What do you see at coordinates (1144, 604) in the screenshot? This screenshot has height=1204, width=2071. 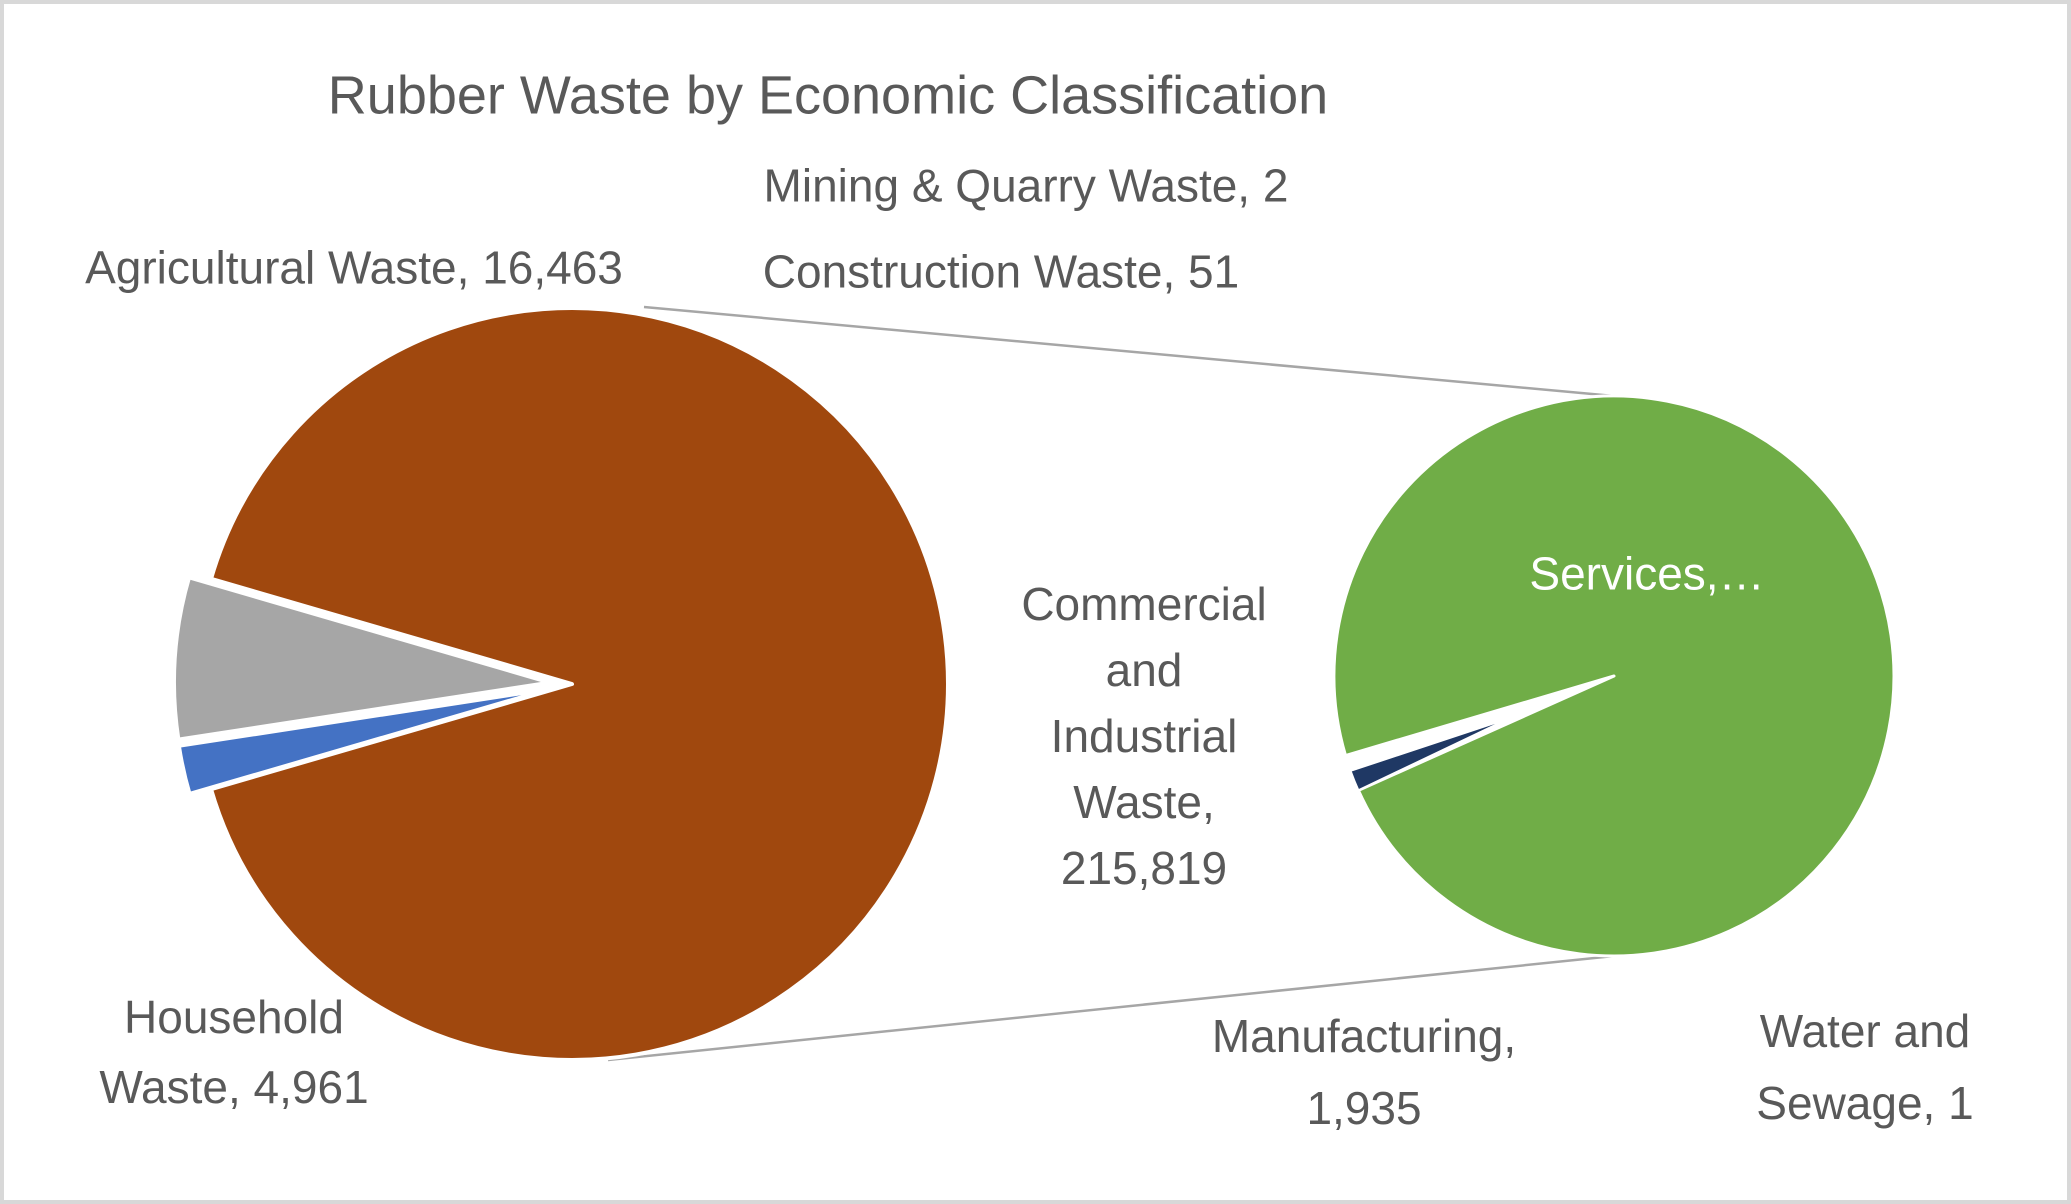 I see `label-commercial-industrial-line1: Commercial` at bounding box center [1144, 604].